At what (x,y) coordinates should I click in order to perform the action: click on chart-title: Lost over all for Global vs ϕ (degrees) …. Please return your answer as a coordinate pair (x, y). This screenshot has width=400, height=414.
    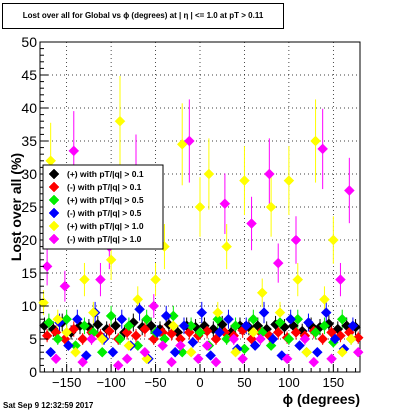
    Looking at the image, I should click on (143, 16).